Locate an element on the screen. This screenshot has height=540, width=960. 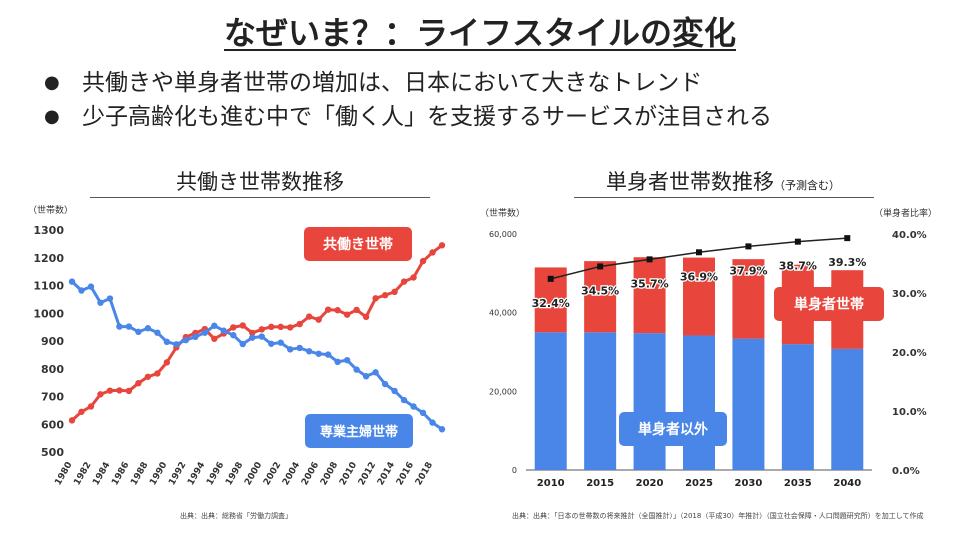
slide-title: なぜいま？：ライフスタイルの変化 is located at coordinates (479, 33).